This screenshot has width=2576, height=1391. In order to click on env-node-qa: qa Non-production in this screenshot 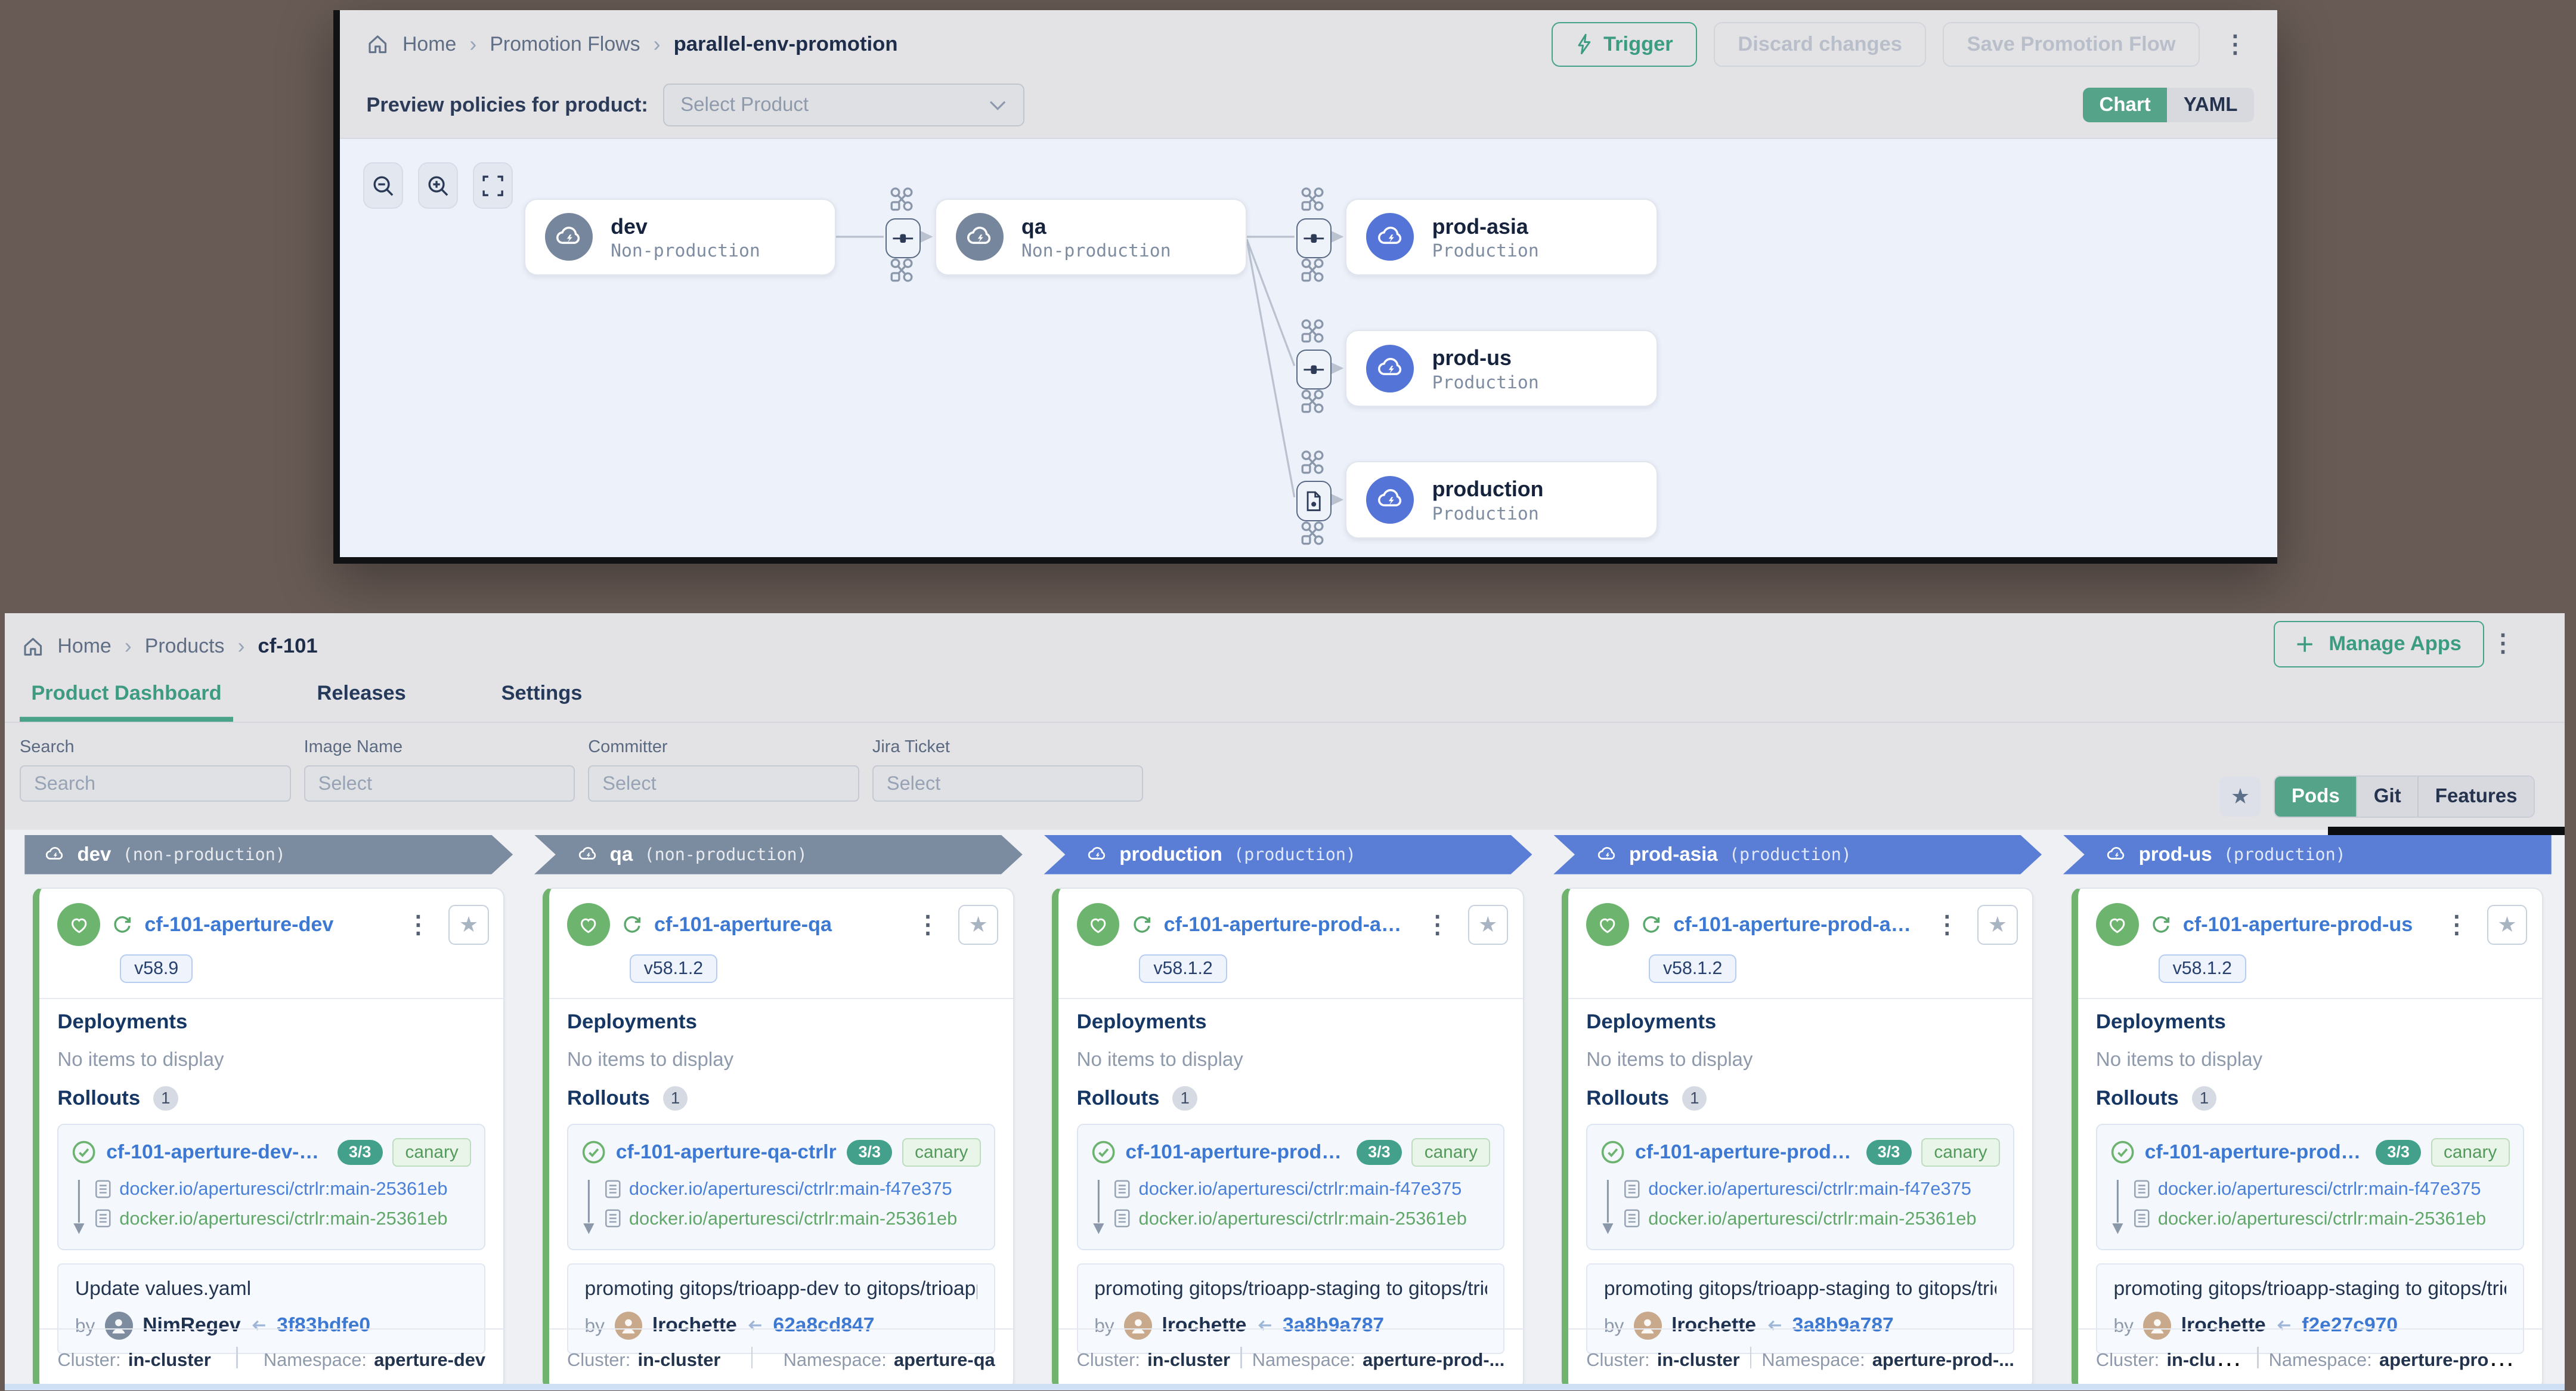, I will do `click(1090, 237)`.